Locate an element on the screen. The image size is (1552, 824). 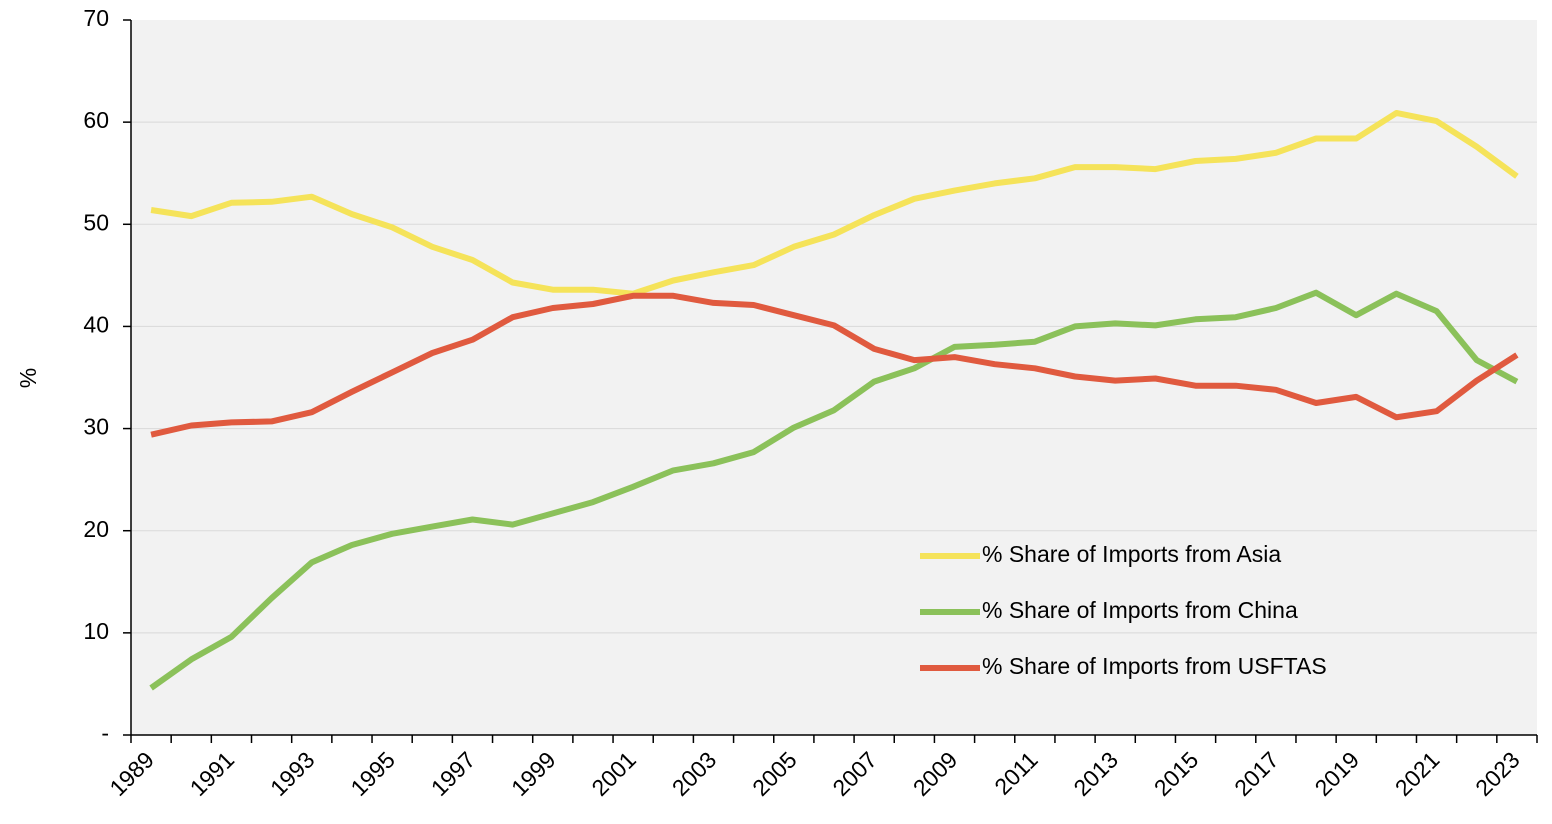
legend-label: % Share of Imports from Asia is located at coordinates (1131, 554).